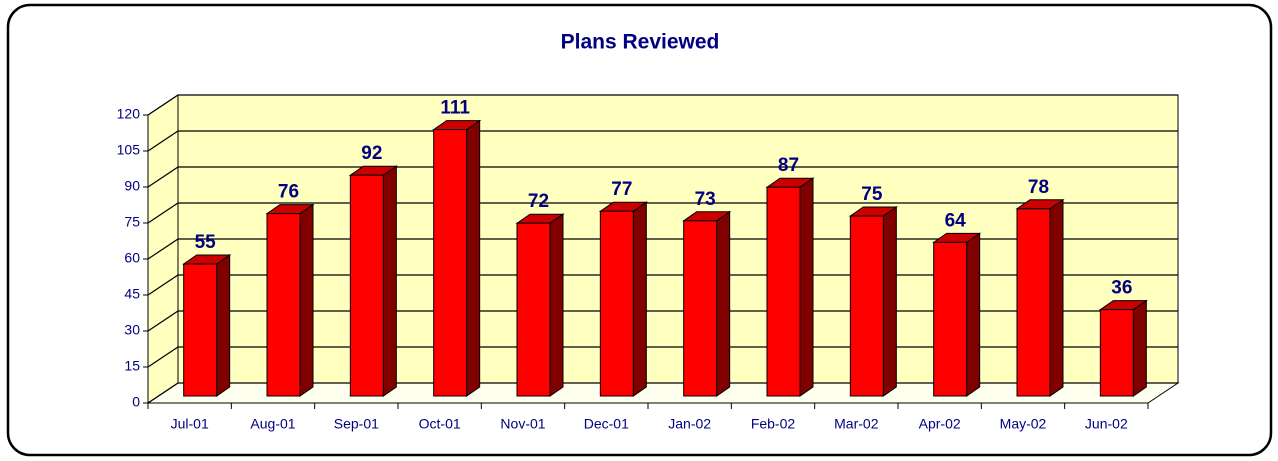 This screenshot has width=1278, height=461. What do you see at coordinates (606, 424) in the screenshot?
I see `x-tick-label: Dec-01` at bounding box center [606, 424].